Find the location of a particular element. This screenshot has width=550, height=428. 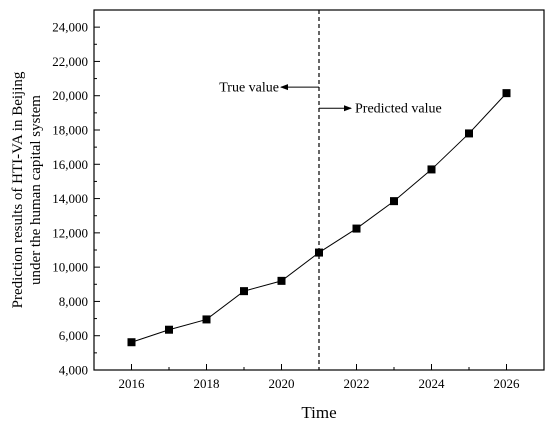

y-tick-label: 20,000 is located at coordinates (70, 95).